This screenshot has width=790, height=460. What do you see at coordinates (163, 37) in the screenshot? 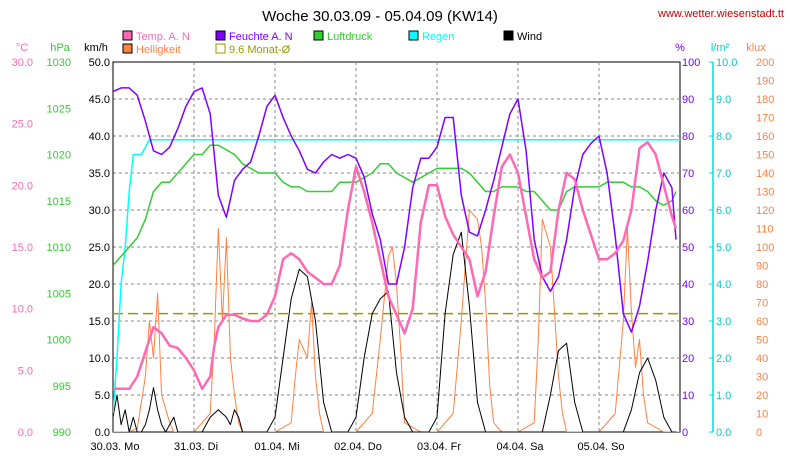
I see `legend-label: Temp. A. N` at bounding box center [163, 37].